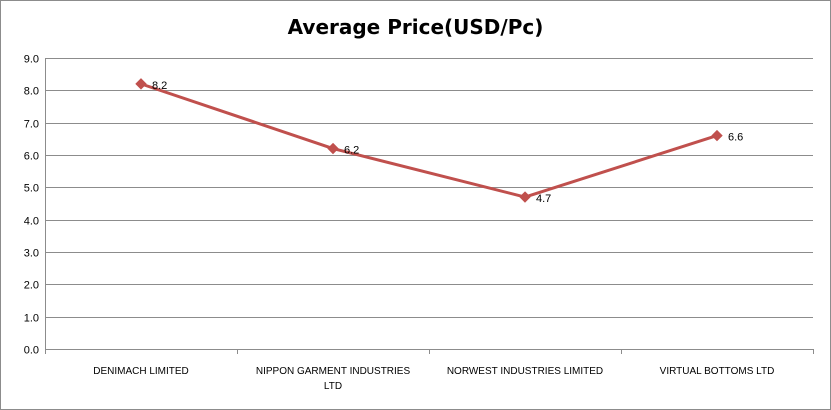 This screenshot has height=410, width=831. What do you see at coordinates (31, 319) in the screenshot?
I see `y-tick-label: 1.0` at bounding box center [31, 319].